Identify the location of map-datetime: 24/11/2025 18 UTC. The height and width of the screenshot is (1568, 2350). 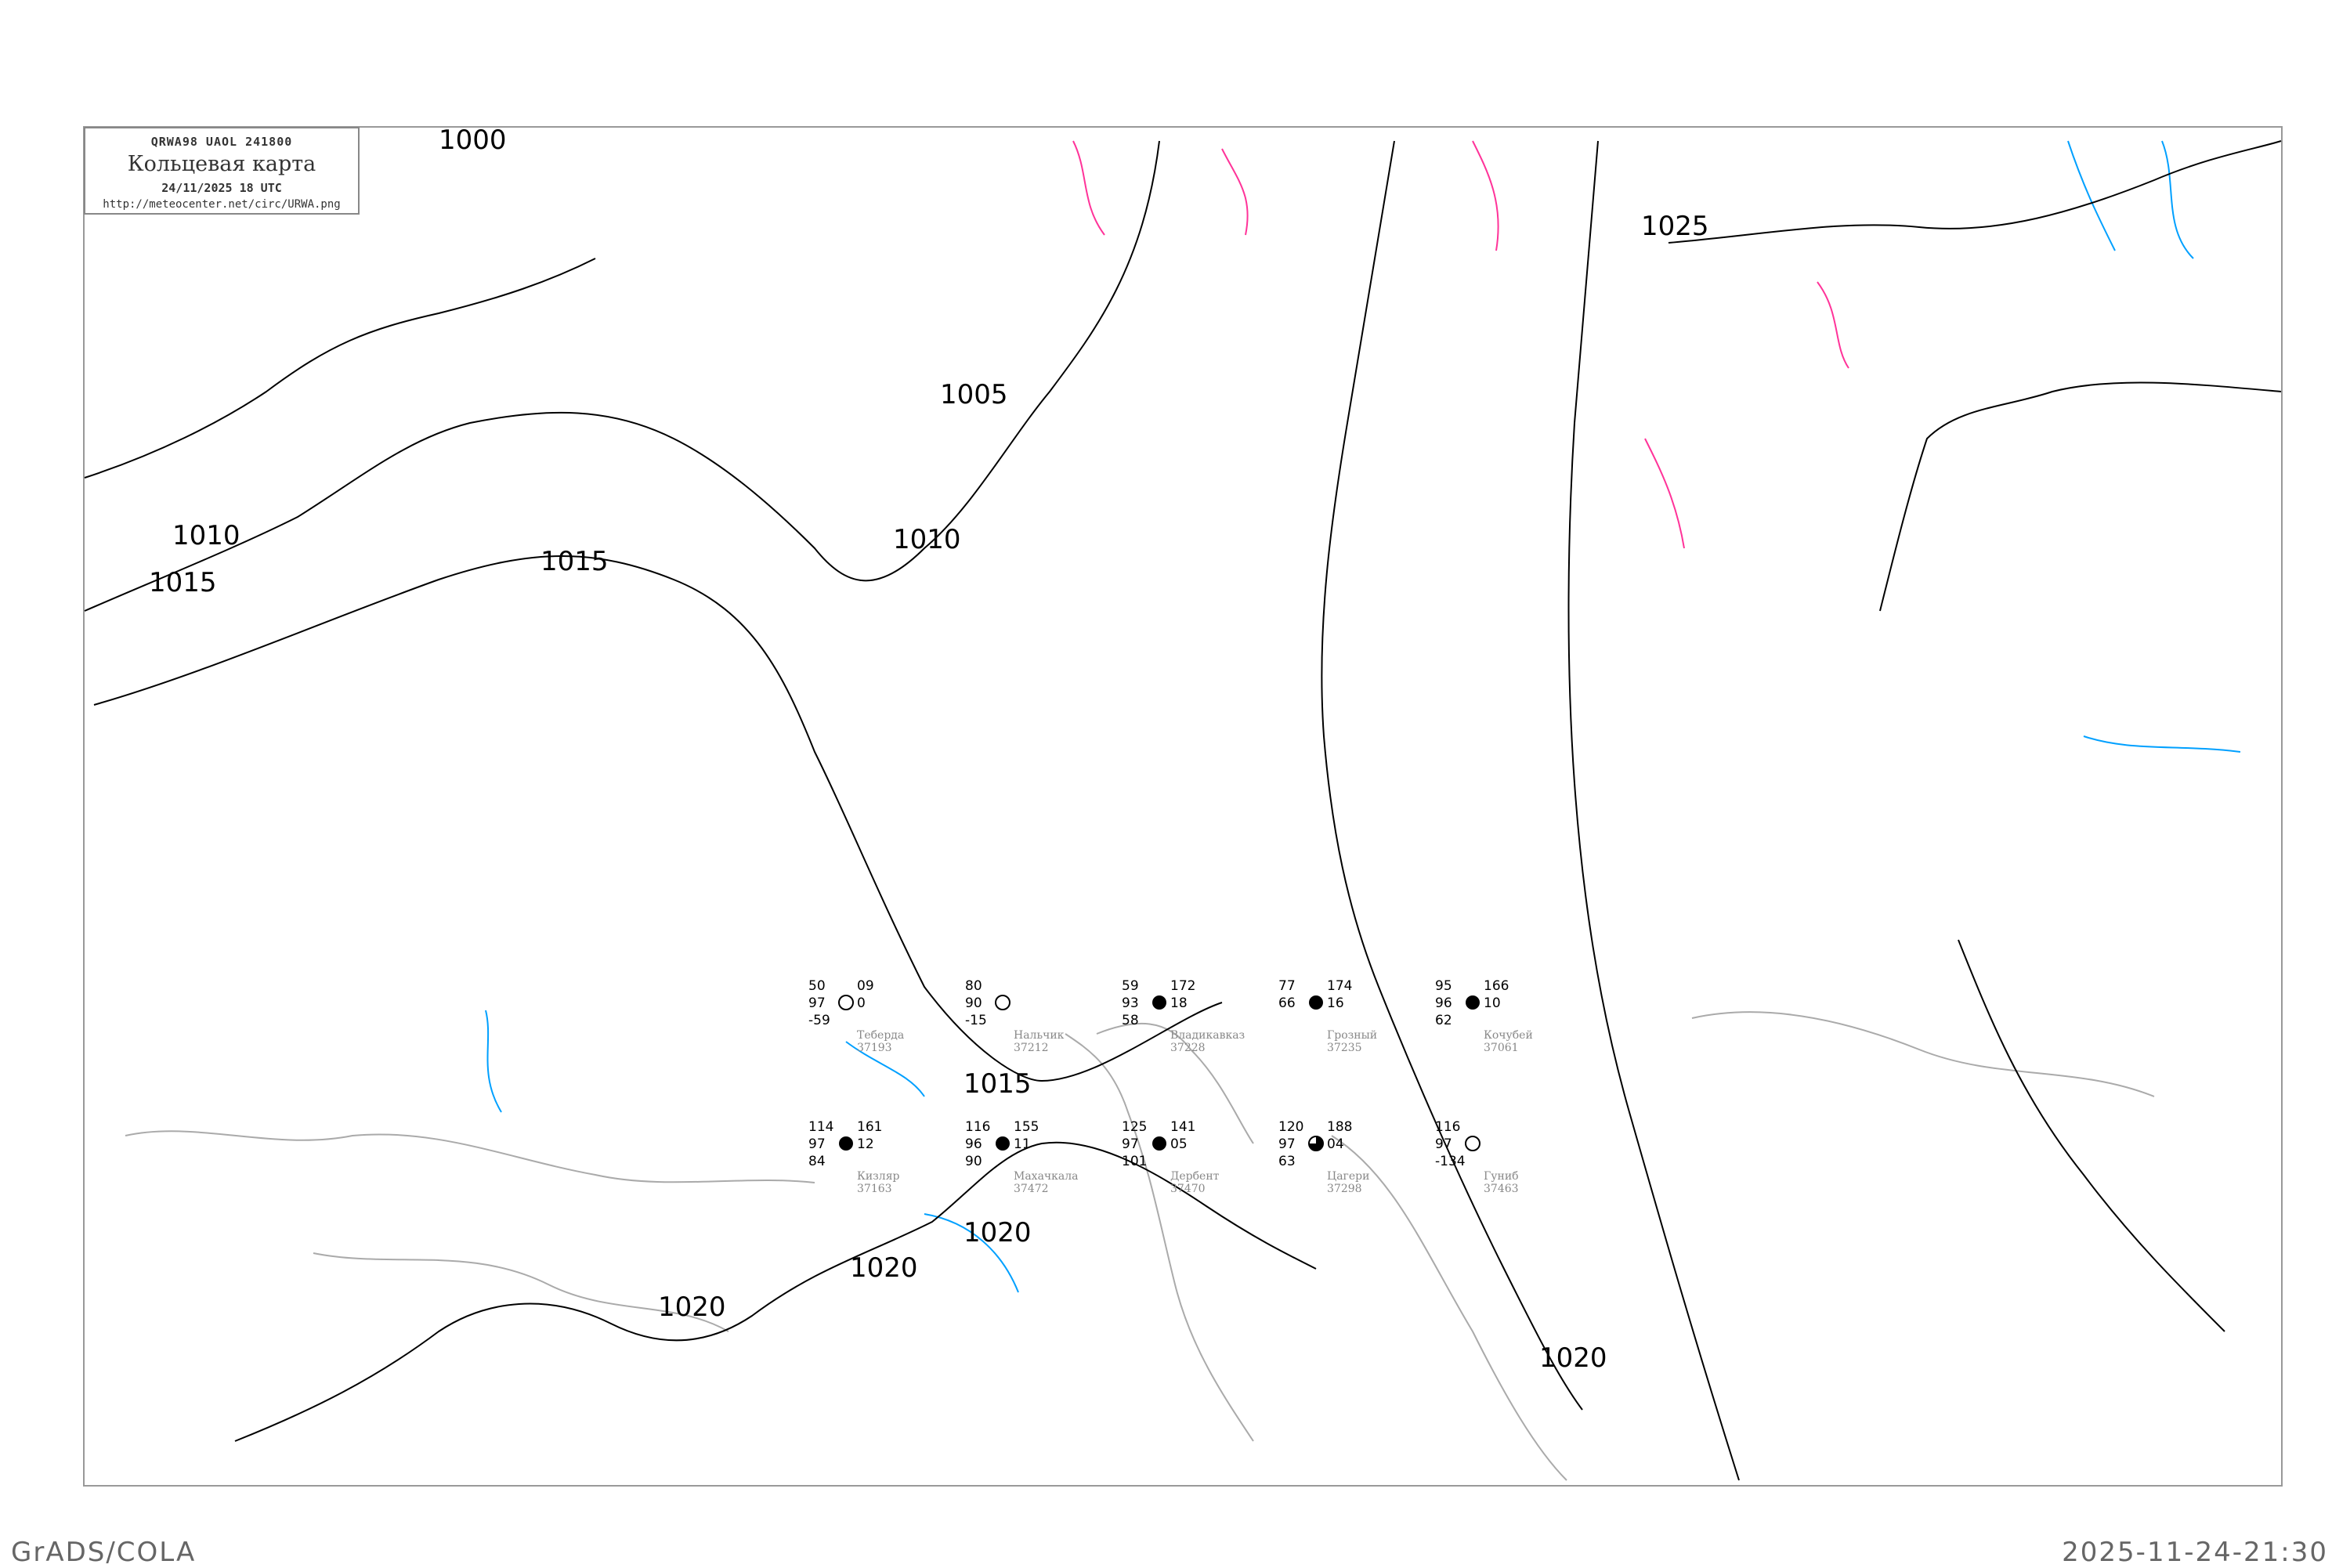
(221, 188).